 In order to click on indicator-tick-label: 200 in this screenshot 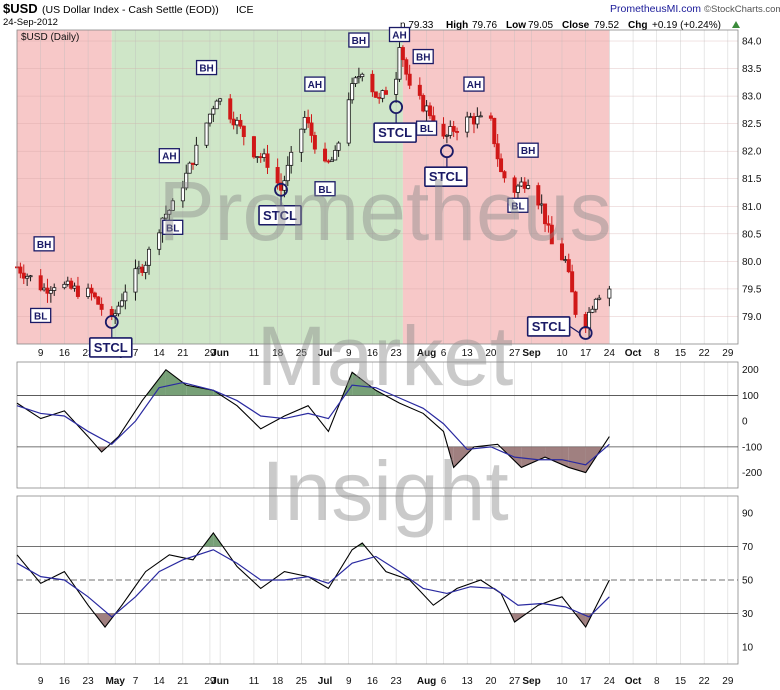, I will do `click(750, 370)`.